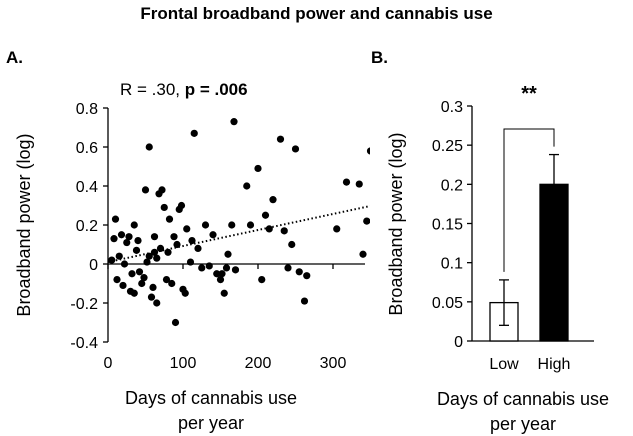 The width and height of the screenshot is (633, 436). Describe the element at coordinates (554, 364) in the screenshot. I see `x-tick-label: High` at that location.